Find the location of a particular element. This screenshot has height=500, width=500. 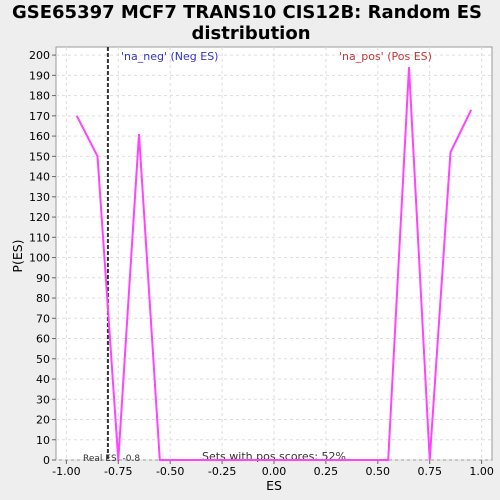

y-tick-label: 180 is located at coordinates (39, 96).